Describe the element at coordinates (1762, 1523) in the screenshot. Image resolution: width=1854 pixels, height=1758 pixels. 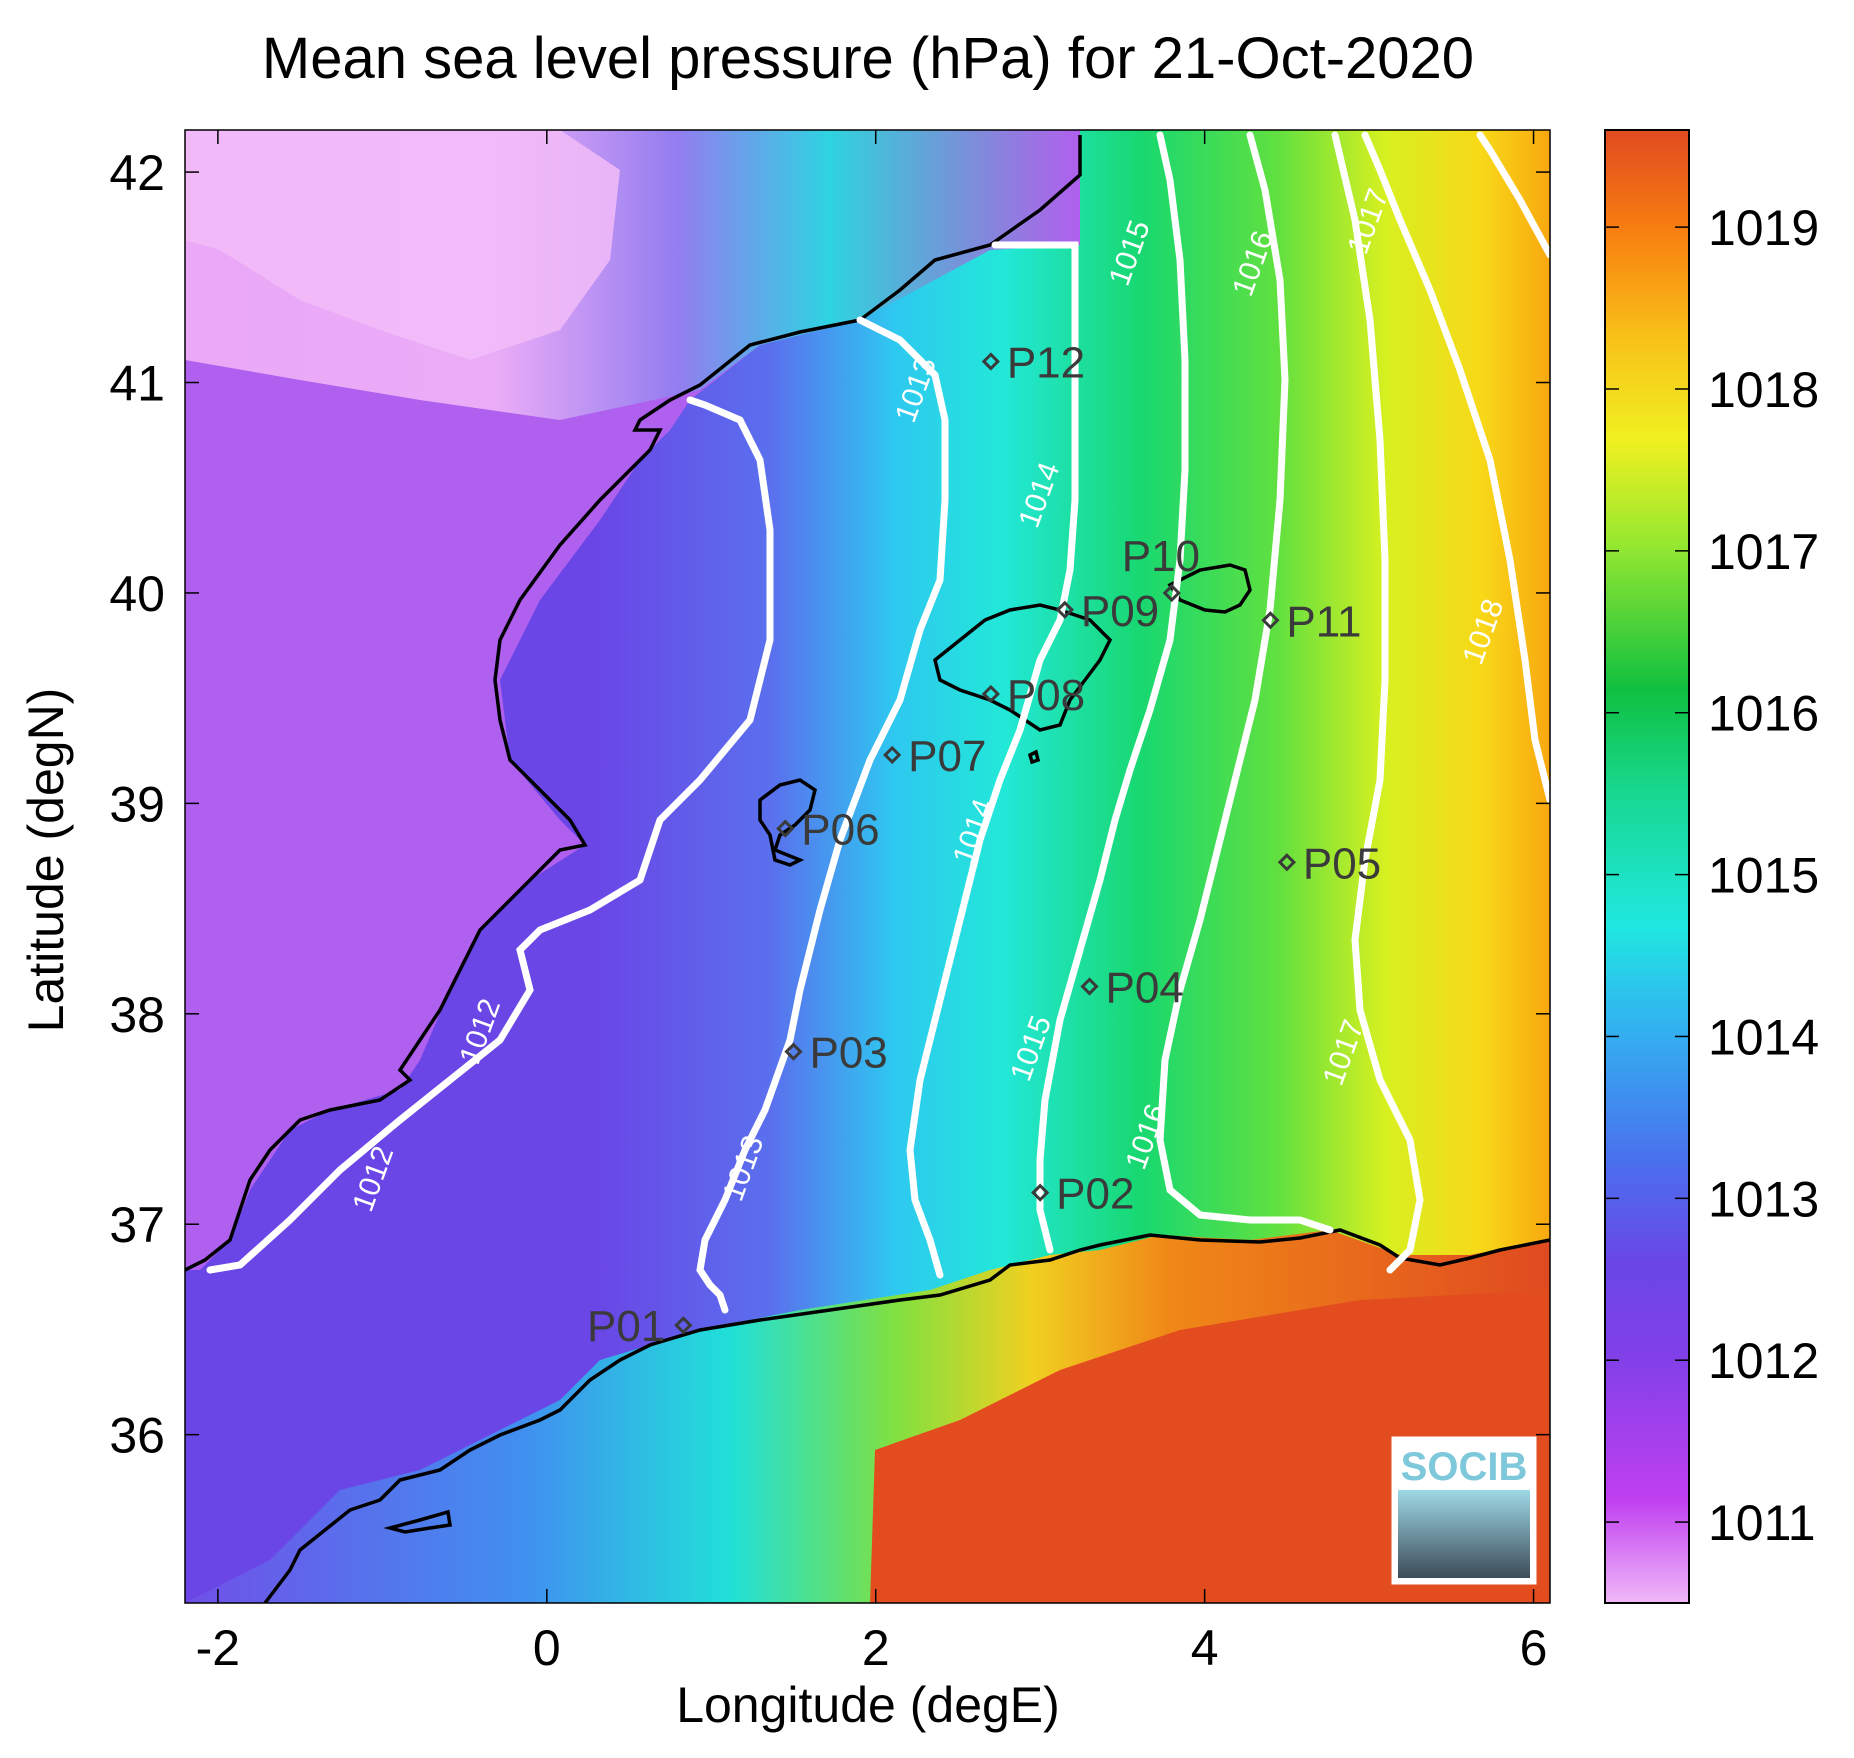
I see `colorbar-tick-label: 1011` at that location.